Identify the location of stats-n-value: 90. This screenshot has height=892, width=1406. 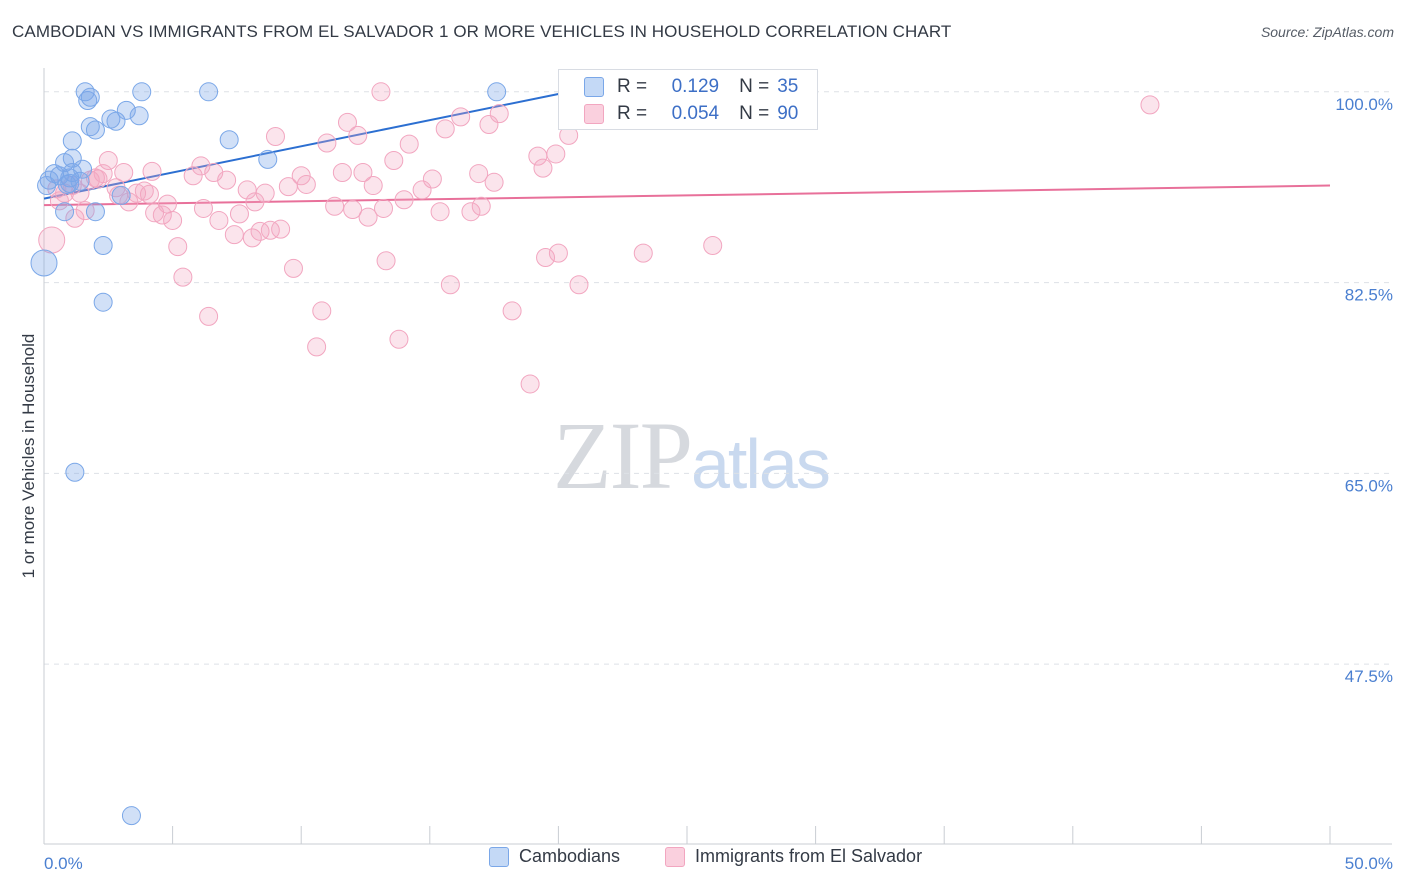
(788, 113).